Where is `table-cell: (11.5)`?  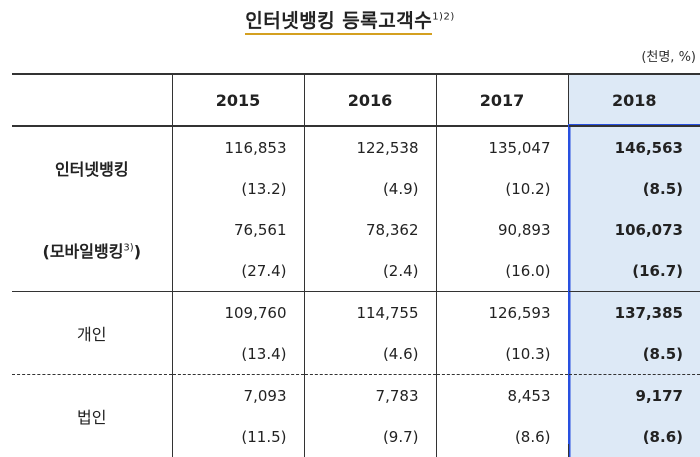 table-cell: (11.5) is located at coordinates (238, 436).